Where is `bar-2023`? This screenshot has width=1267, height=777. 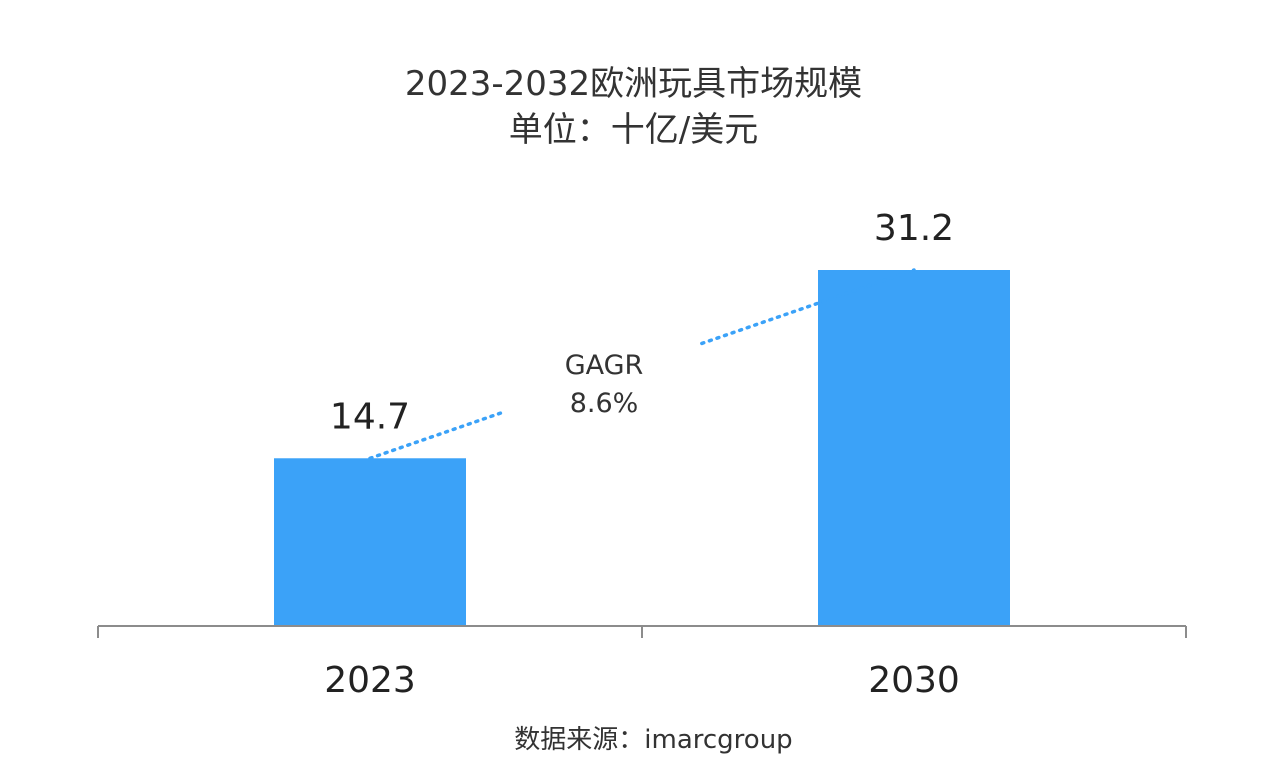
bar-2023 is located at coordinates (370, 542).